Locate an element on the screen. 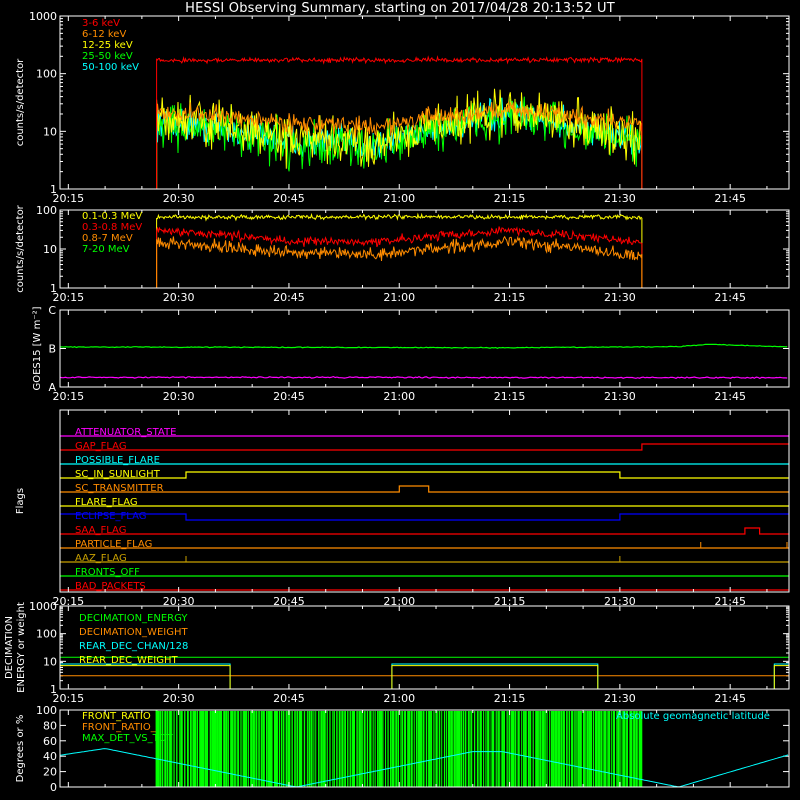  legend-entry: 0.1-0.3 MeV is located at coordinates (112, 216).